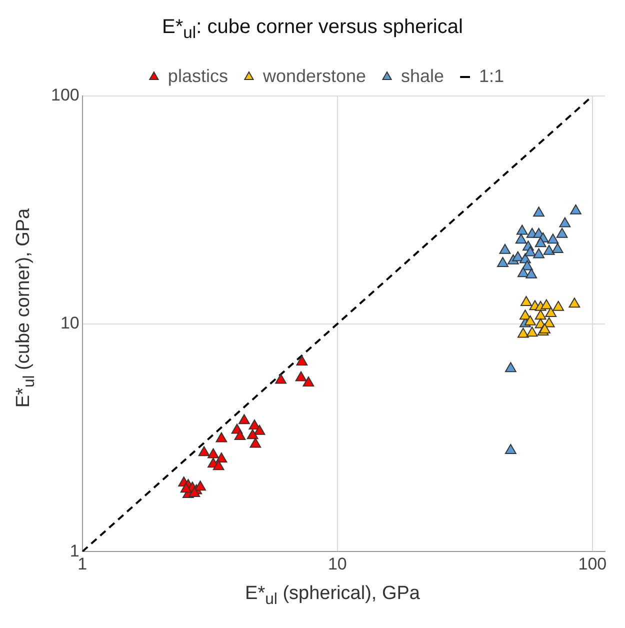  I want to click on legend-label: shale, so click(422, 76).